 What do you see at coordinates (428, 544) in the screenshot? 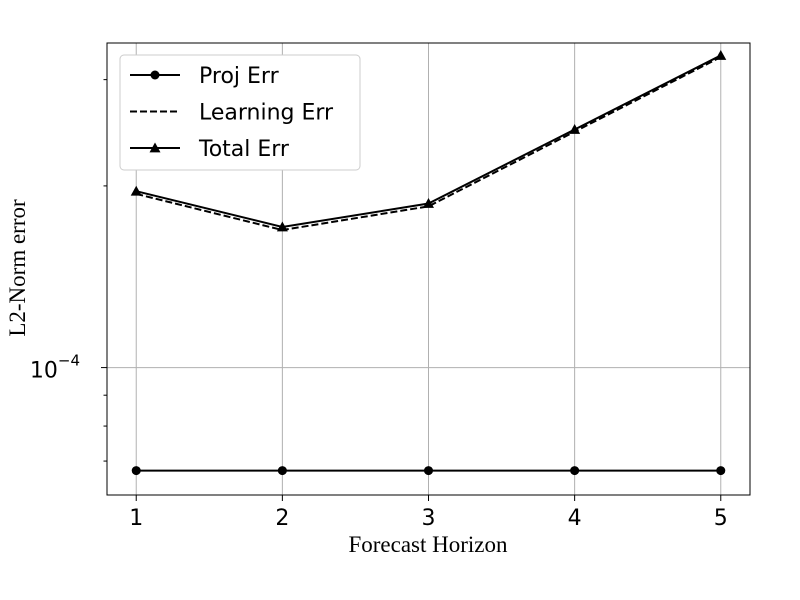
I see `x-axis-label: Forecast Horizon` at bounding box center [428, 544].